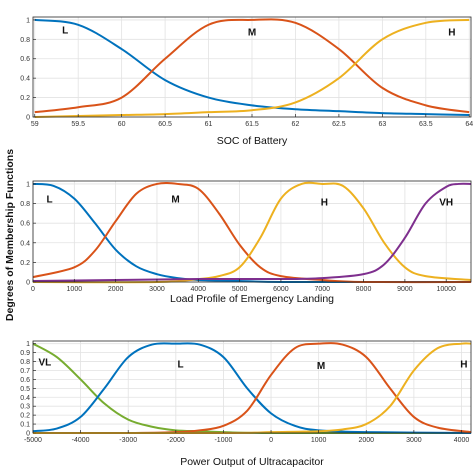  Describe the element at coordinates (339, 124) in the screenshot. I see `x-tick-label: 62.5` at that location.